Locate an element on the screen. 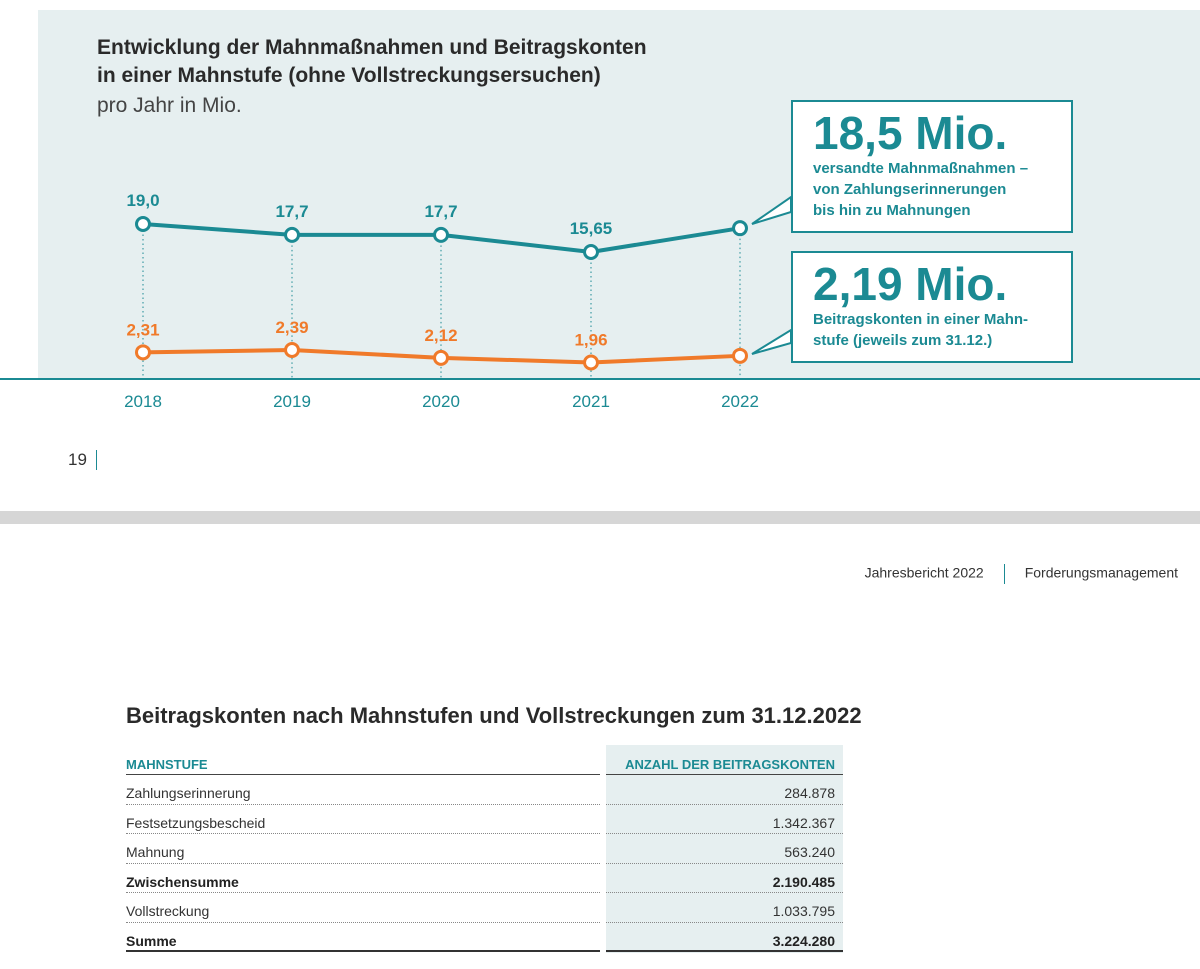 The height and width of the screenshot is (969, 1200). callout-text-line: bis hin zu Mahnungen is located at coordinates (892, 210).